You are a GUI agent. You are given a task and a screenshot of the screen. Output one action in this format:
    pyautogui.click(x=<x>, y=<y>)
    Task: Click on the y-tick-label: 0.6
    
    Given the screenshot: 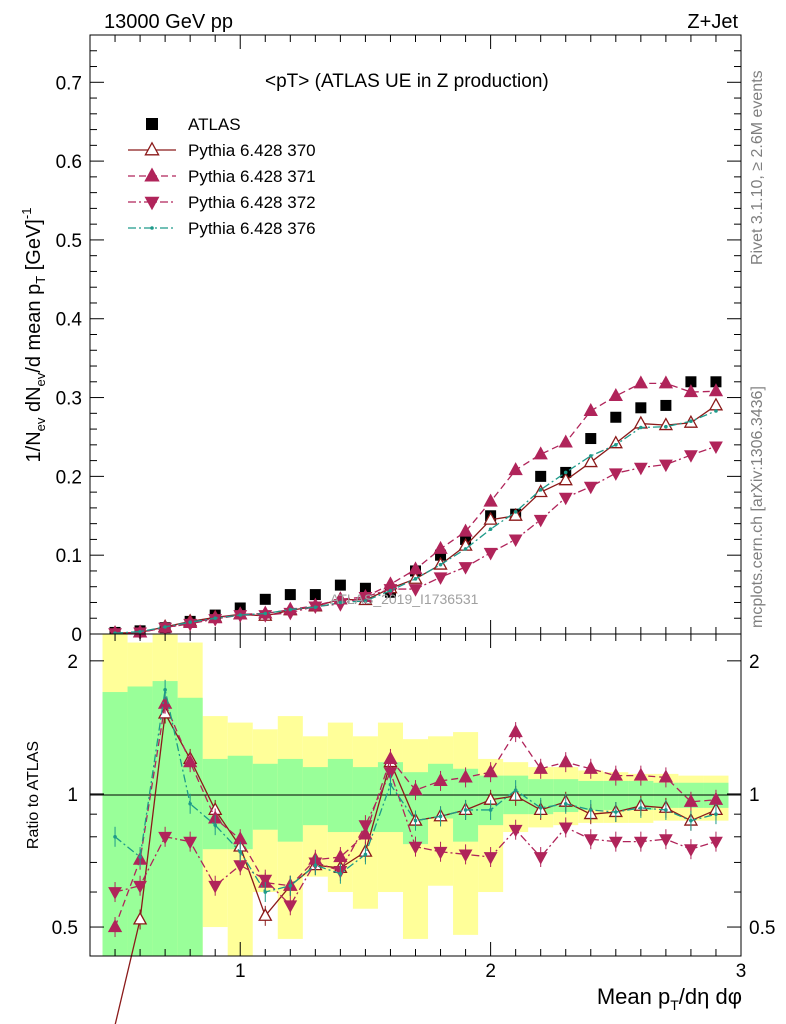 What is the action you would take?
    pyautogui.click(x=69, y=162)
    